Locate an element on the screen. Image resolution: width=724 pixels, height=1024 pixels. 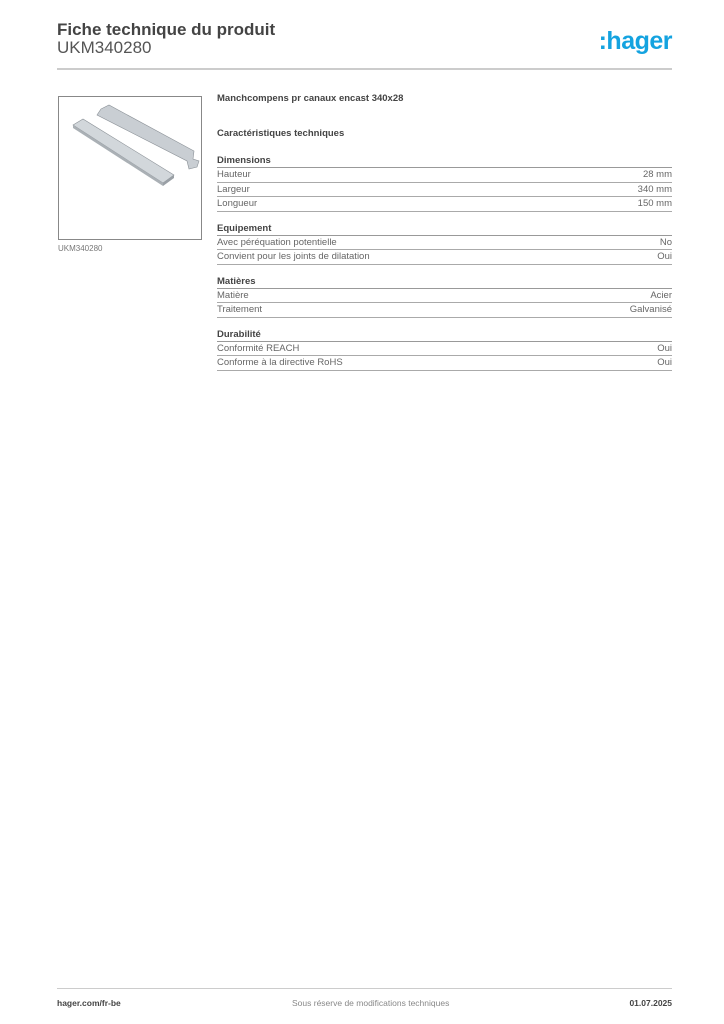
spec-row: Largeur 340 mm is located at coordinates (444, 190).